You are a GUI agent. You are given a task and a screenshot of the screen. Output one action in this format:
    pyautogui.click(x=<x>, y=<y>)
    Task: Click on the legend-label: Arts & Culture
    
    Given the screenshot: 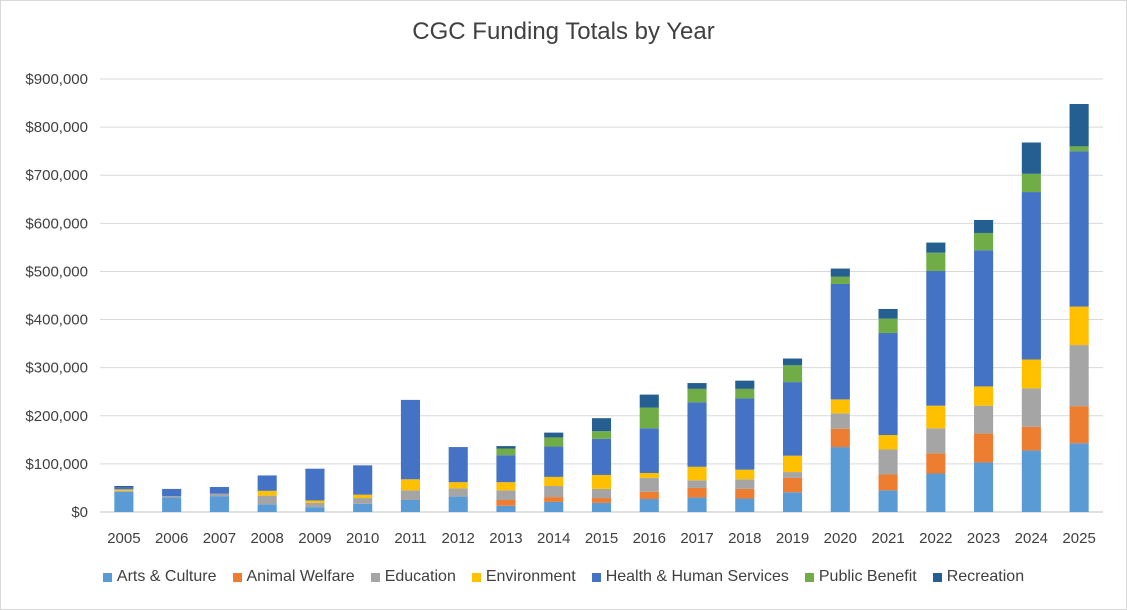 What is the action you would take?
    pyautogui.click(x=166, y=576)
    